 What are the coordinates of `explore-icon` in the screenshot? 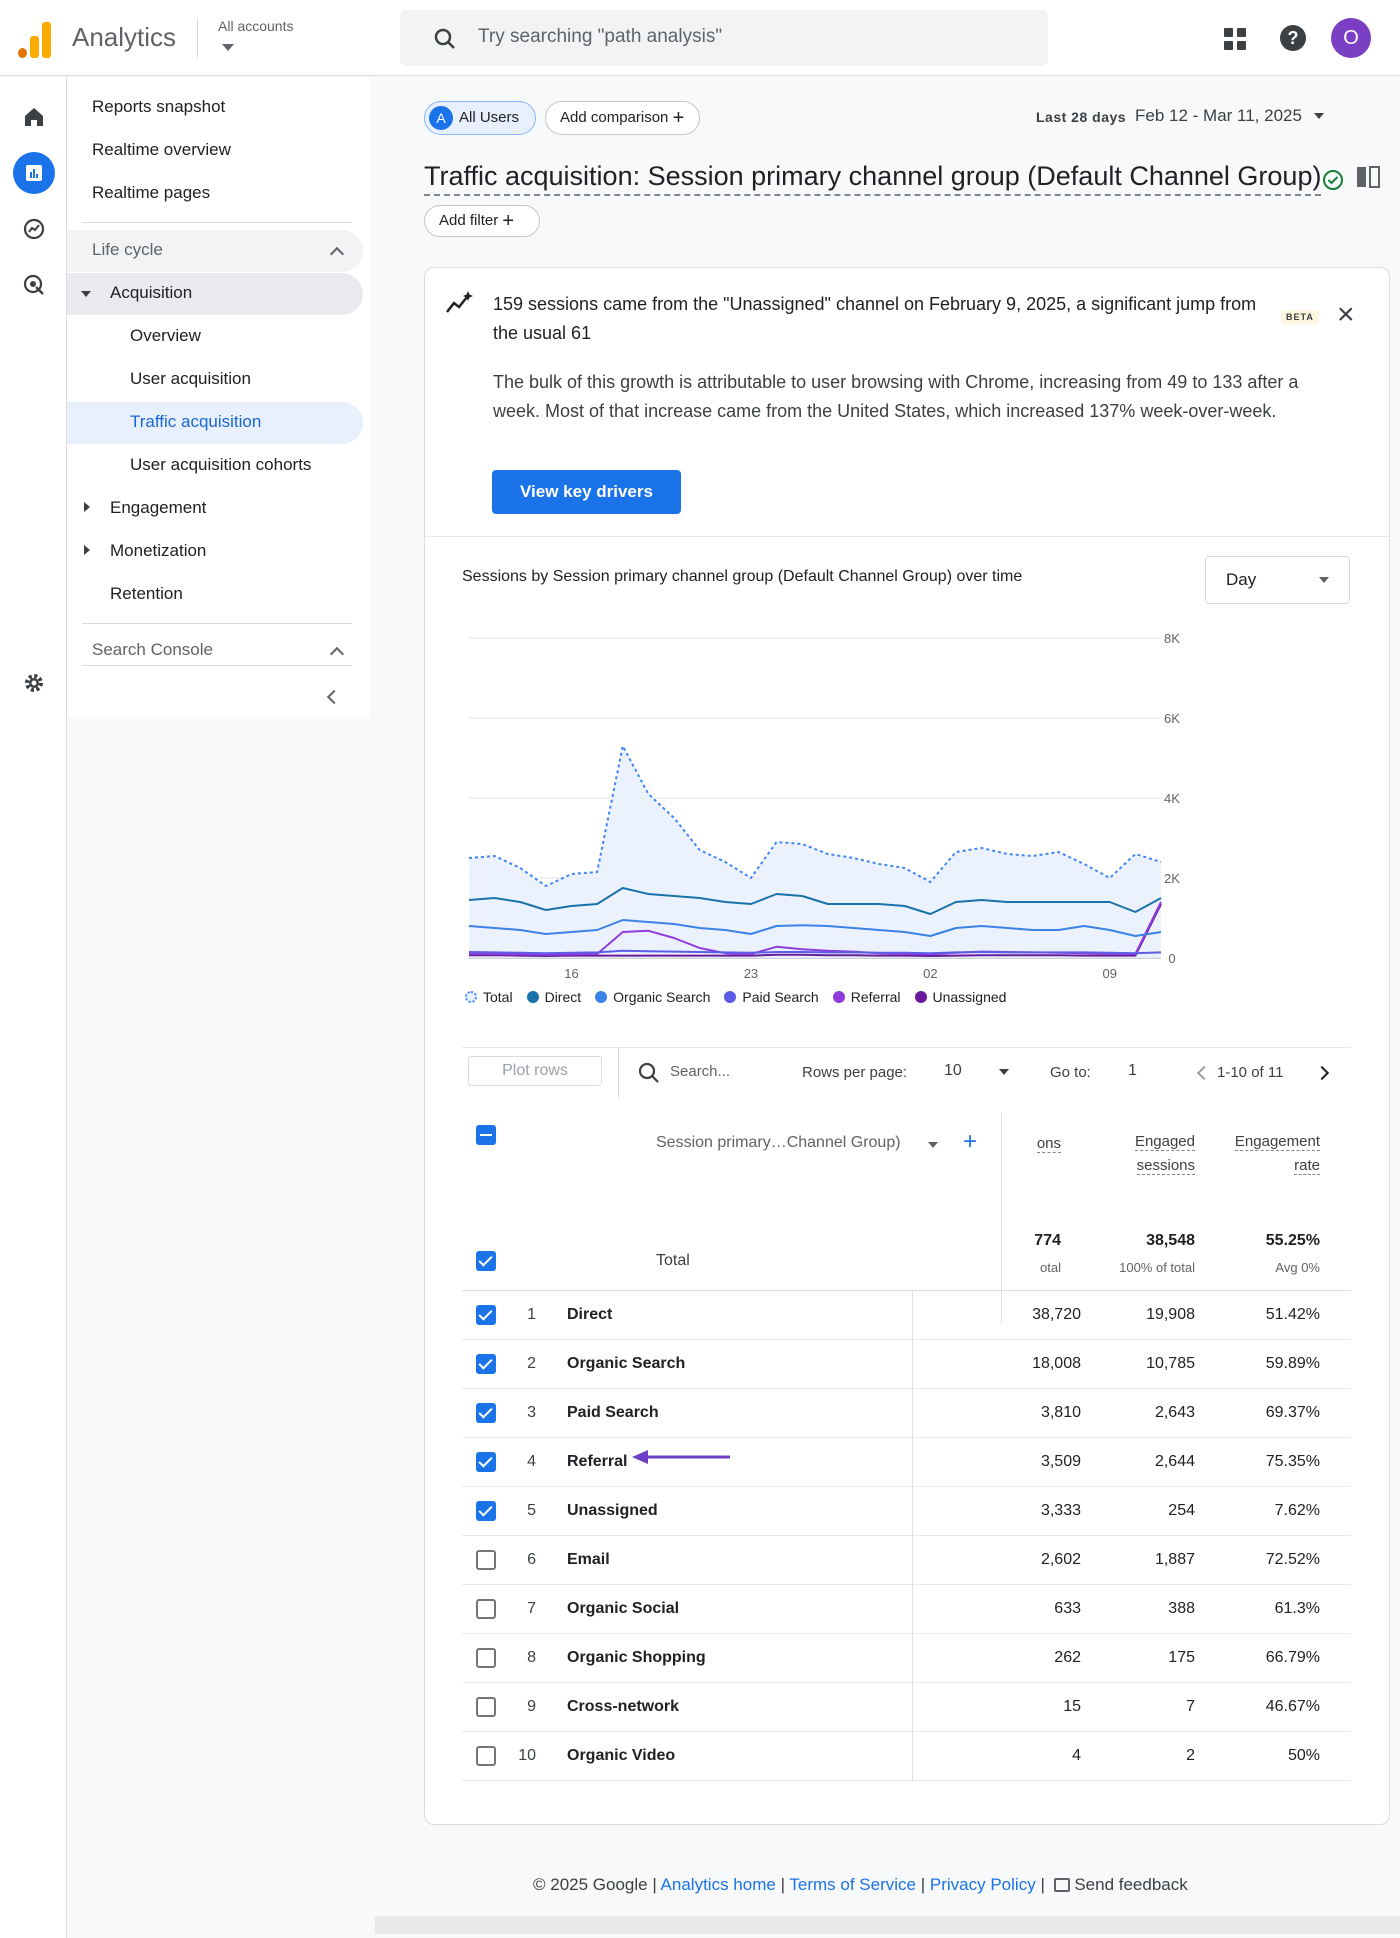 It's located at (34, 229).